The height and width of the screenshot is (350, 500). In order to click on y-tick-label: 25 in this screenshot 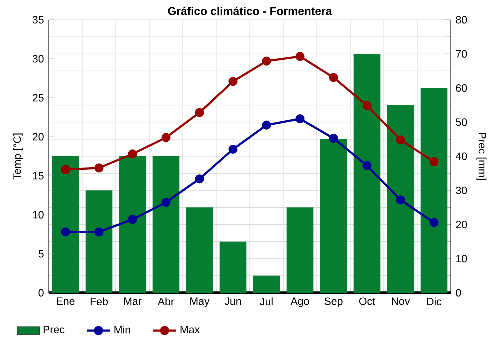, I will do `click(38, 98)`.